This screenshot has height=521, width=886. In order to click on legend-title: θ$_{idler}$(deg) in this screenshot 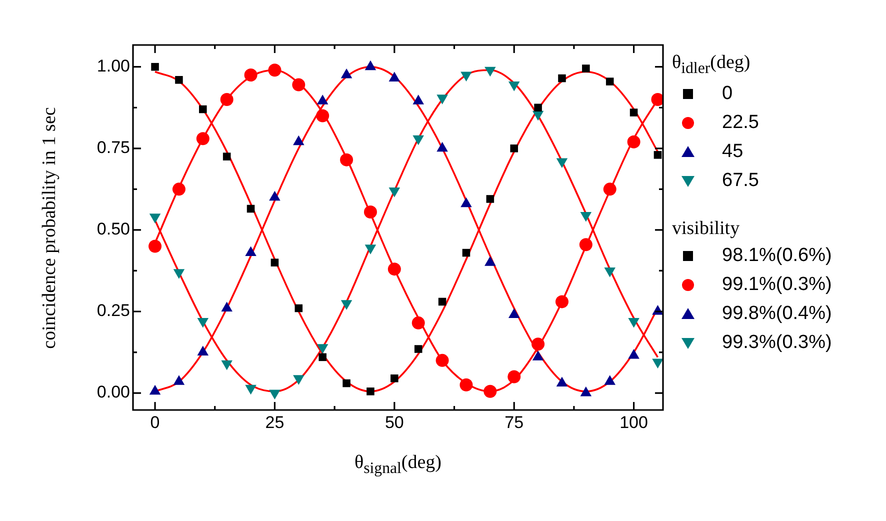, I will do `click(712, 65)`.